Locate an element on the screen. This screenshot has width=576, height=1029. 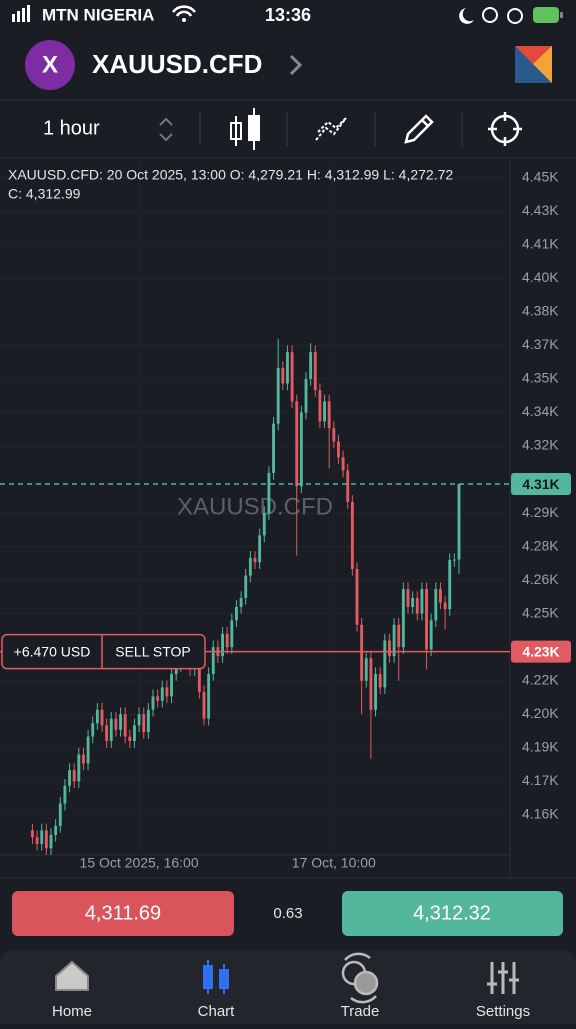
nav-label: Trade is located at coordinates (360, 1011).